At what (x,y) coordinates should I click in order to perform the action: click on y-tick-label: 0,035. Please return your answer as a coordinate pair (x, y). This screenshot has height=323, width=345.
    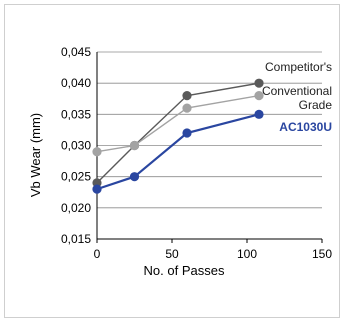
    Looking at the image, I should click on (76, 114).